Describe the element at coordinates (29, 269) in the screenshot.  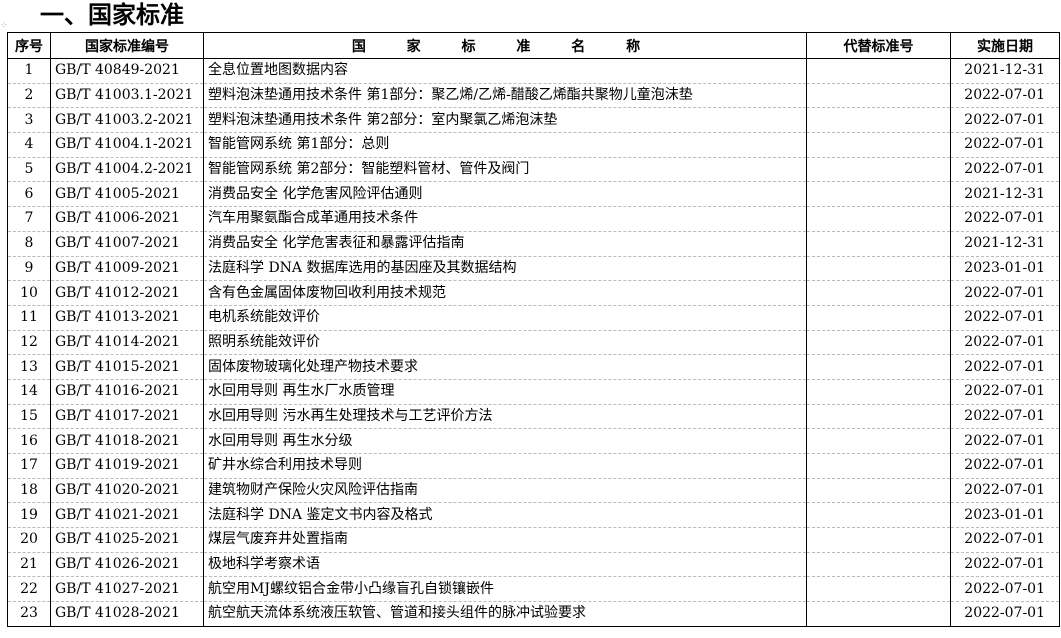
I see `row-index: 9` at that location.